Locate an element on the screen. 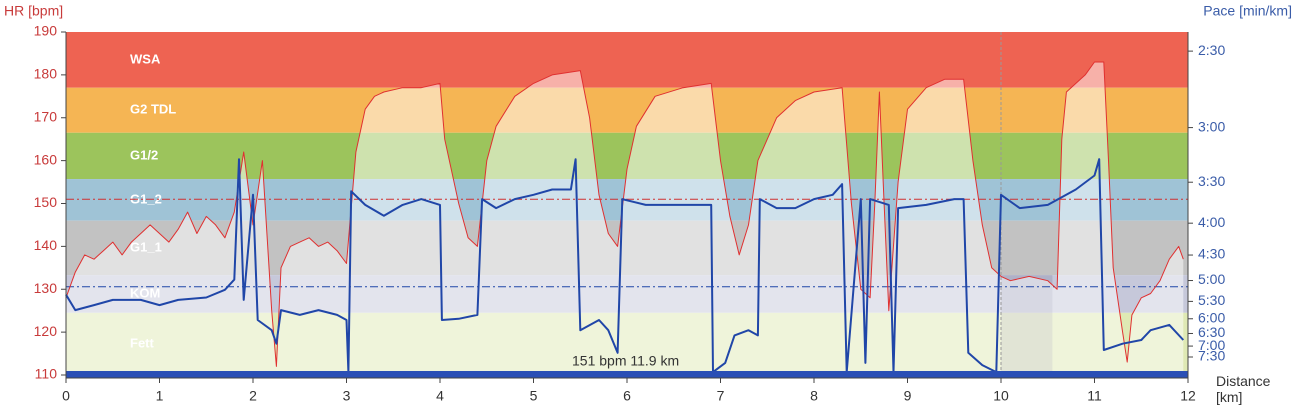 This screenshot has width=1296, height=408. y-tick-label: 170 is located at coordinates (46, 116).